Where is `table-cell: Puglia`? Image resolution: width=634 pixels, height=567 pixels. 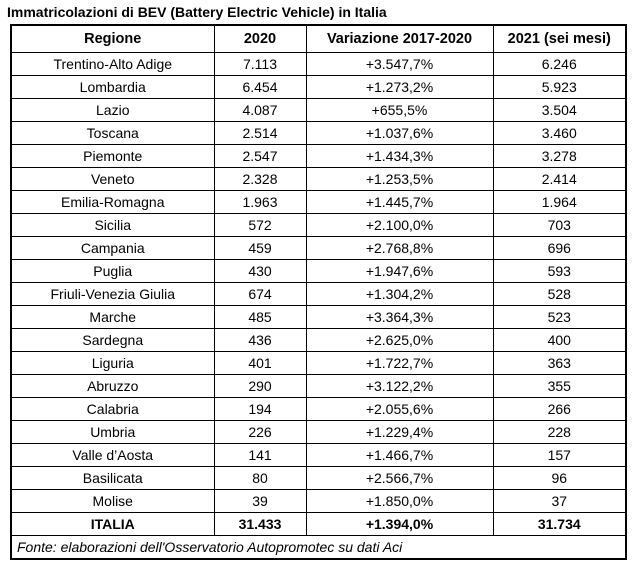
table-cell: Puglia is located at coordinates (112, 271).